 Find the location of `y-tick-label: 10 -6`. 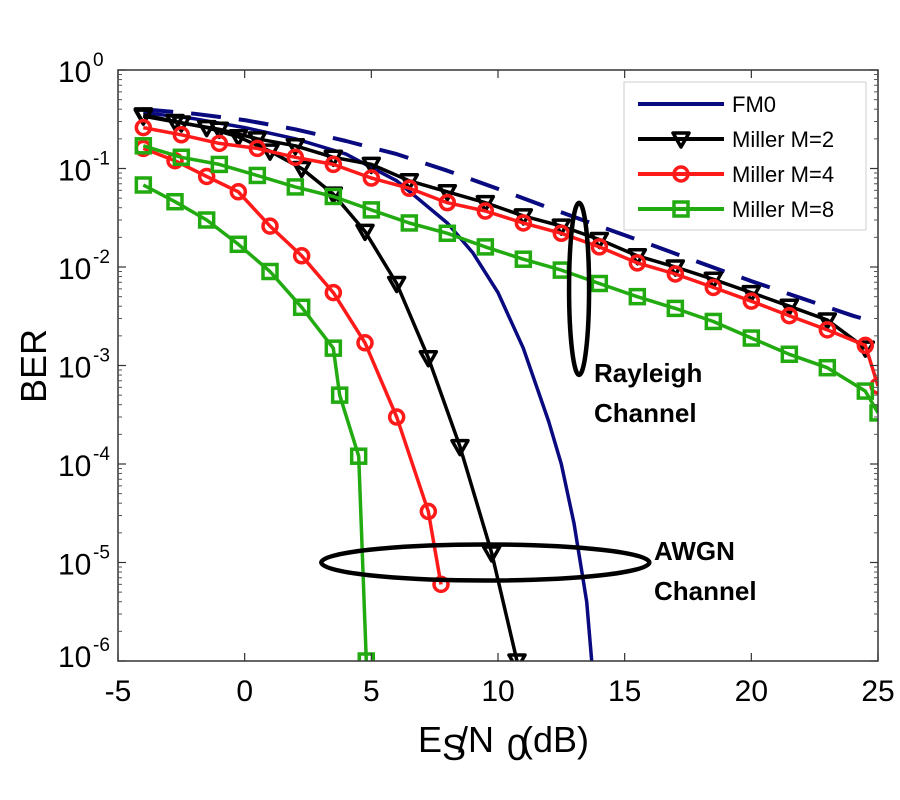

y-tick-label: 10 -6 is located at coordinates (84, 654).